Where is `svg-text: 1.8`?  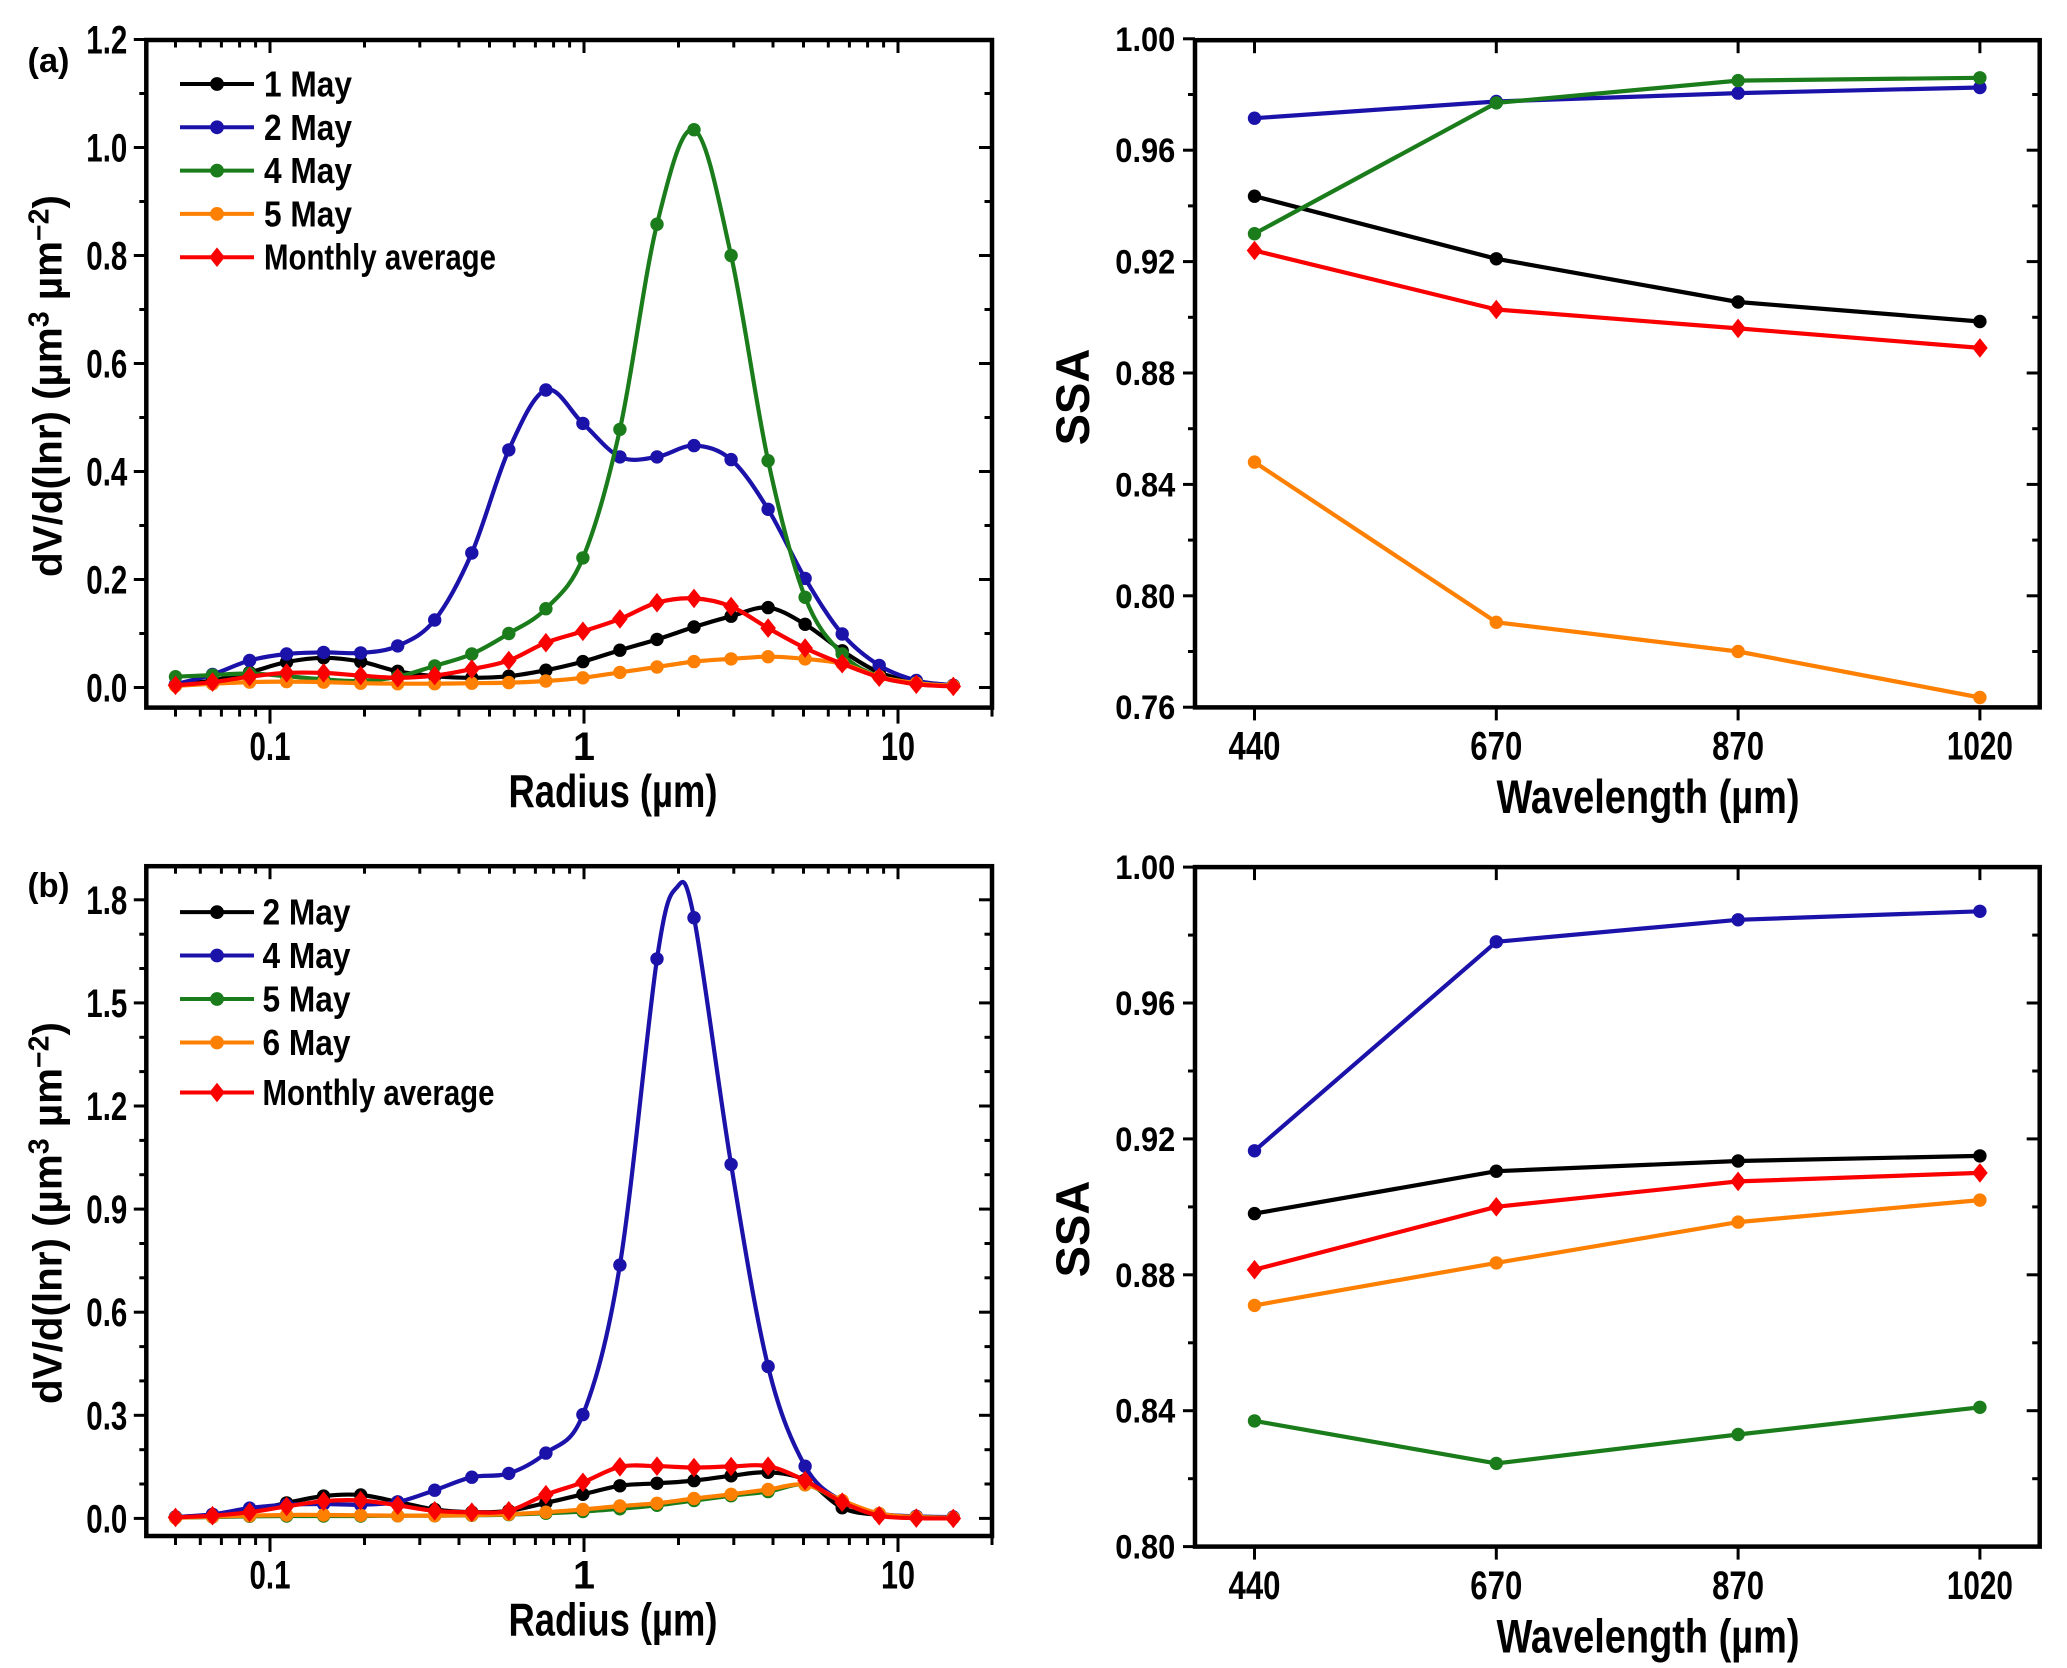 svg-text: 1.8 is located at coordinates (106, 901).